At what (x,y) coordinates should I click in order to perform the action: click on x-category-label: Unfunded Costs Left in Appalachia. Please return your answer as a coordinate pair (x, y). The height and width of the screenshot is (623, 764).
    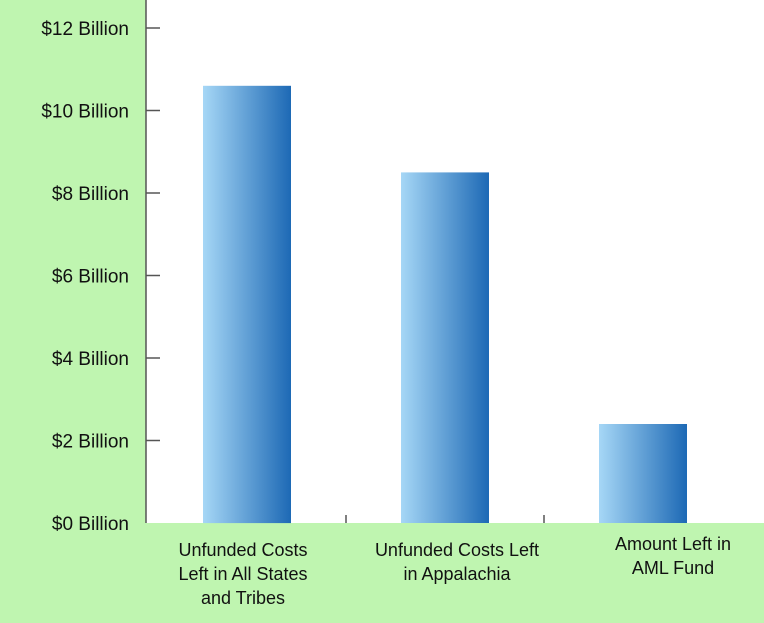
    Looking at the image, I should click on (457, 562).